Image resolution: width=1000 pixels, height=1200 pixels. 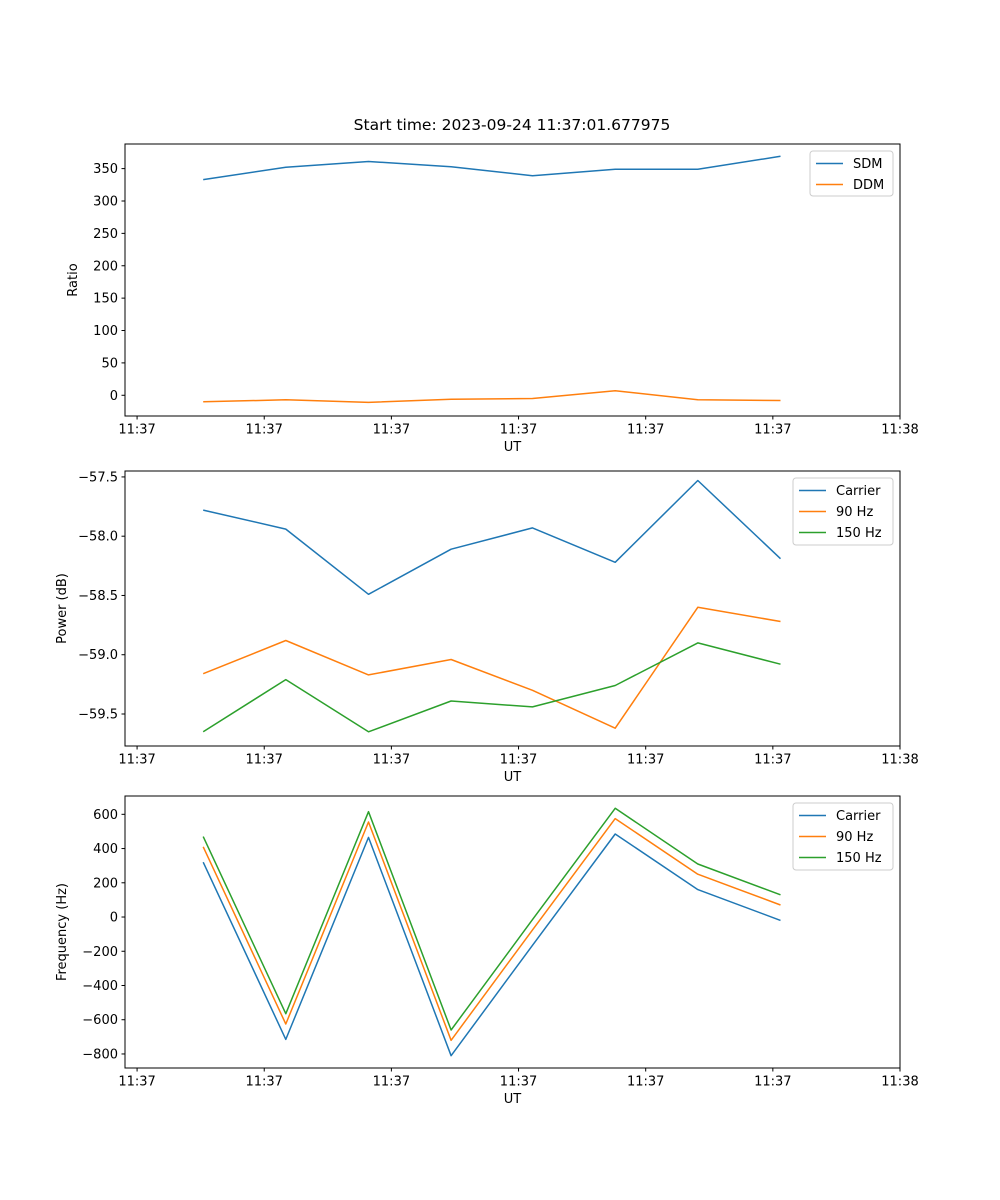 What do you see at coordinates (98, 477) in the screenshot?
I see `y-tick-label: −57.5` at bounding box center [98, 477].